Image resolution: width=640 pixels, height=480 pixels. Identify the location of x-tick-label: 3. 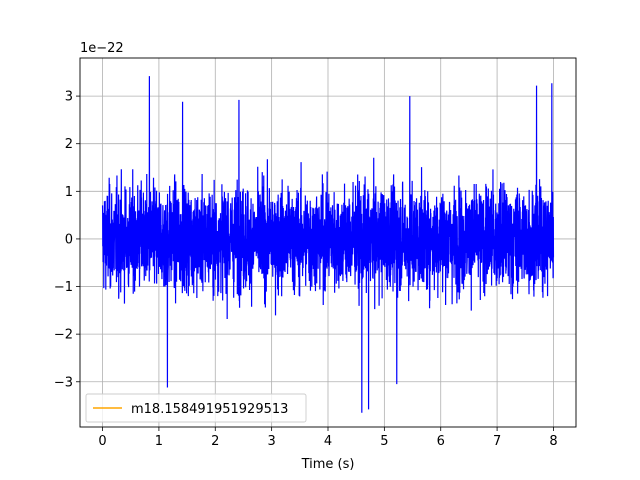
(271, 441).